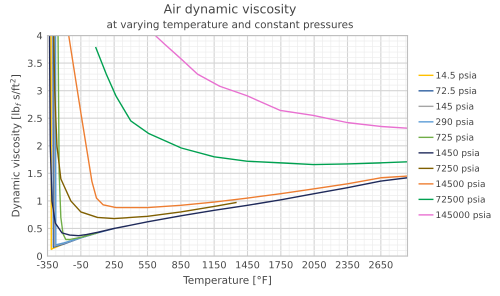 This screenshot has height=296, width=500. Describe the element at coordinates (455, 107) in the screenshot. I see `legend-label: 145 psia` at that location.